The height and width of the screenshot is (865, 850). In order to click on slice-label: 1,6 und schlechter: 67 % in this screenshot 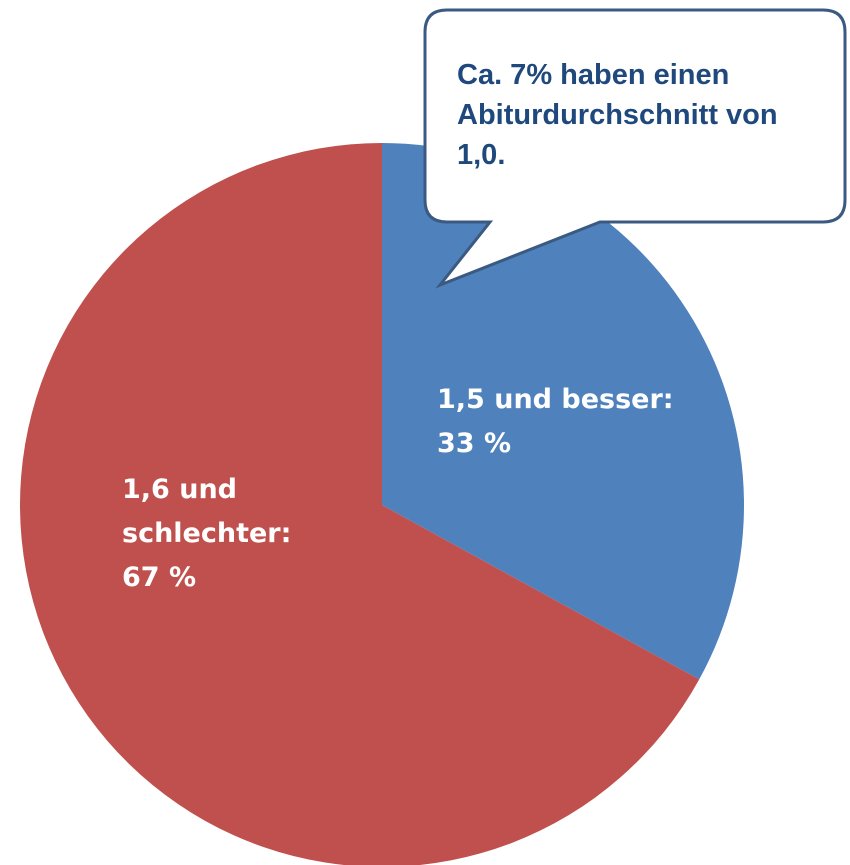, I will do `click(227, 534)`.